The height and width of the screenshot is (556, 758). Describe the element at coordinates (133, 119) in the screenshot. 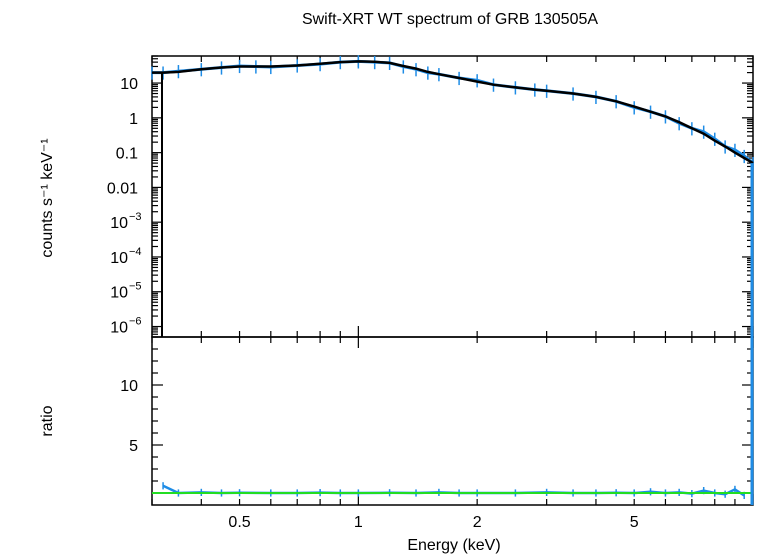

I see `y-tick-label: 1` at that location.